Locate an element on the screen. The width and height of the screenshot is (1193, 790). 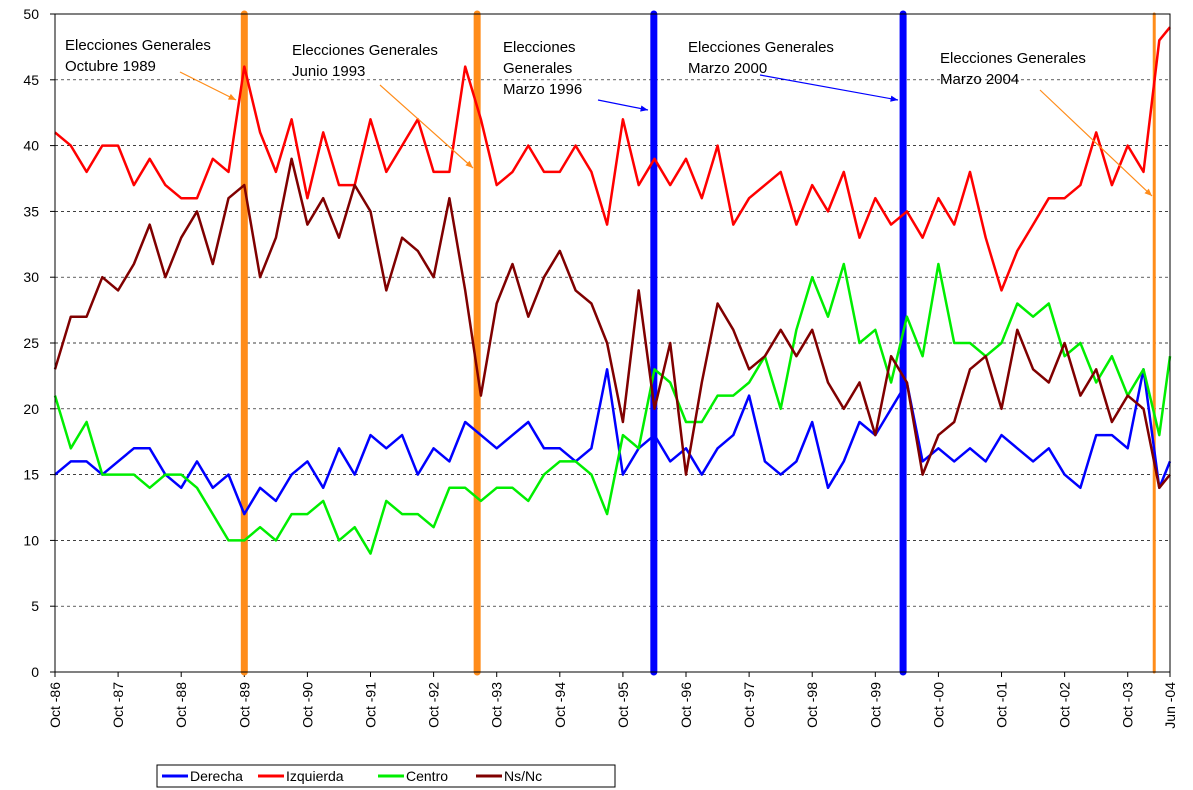
x-tick-label: Oct -97 is located at coordinates (749, 705).